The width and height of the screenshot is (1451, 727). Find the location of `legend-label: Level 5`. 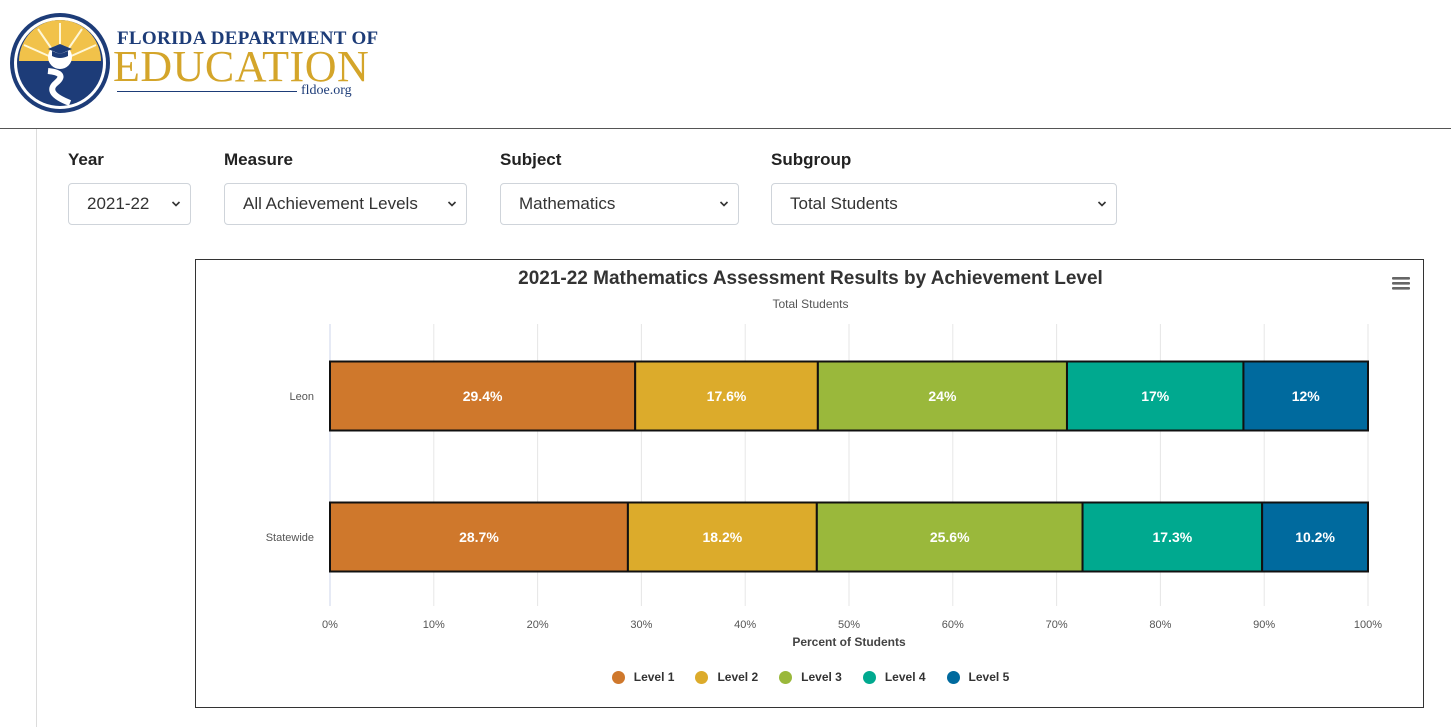

legend-label: Level 5 is located at coordinates (989, 677).